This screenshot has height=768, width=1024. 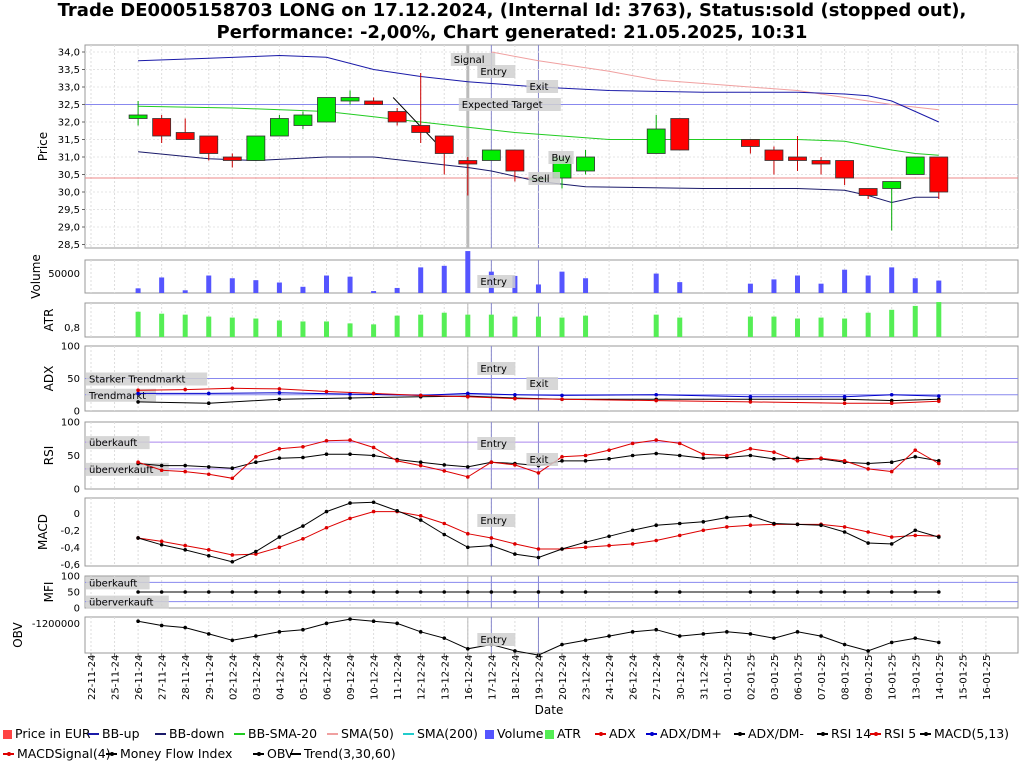 I want to click on annotation-expected-target: Expected Target, so click(x=502, y=105).